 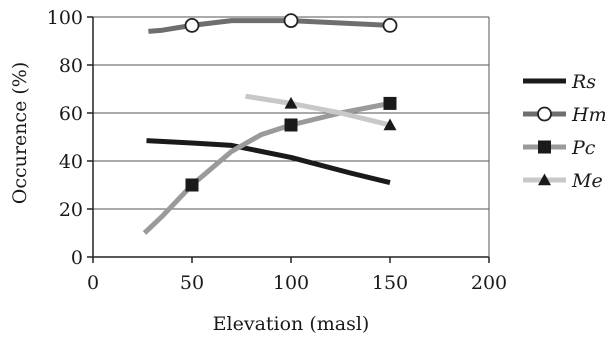 What do you see at coordinates (318, 110) in the screenshot?
I see `series-line-me` at bounding box center [318, 110].